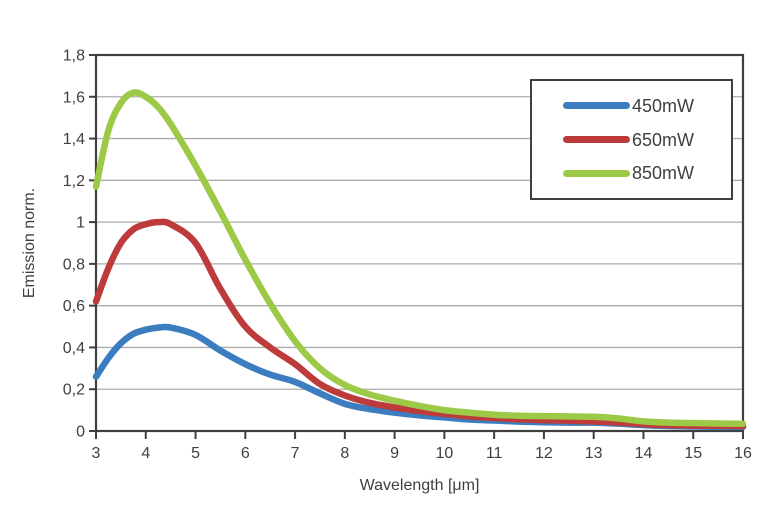 The image size is (768, 512). I want to click on x-tick-label: 16, so click(743, 453).